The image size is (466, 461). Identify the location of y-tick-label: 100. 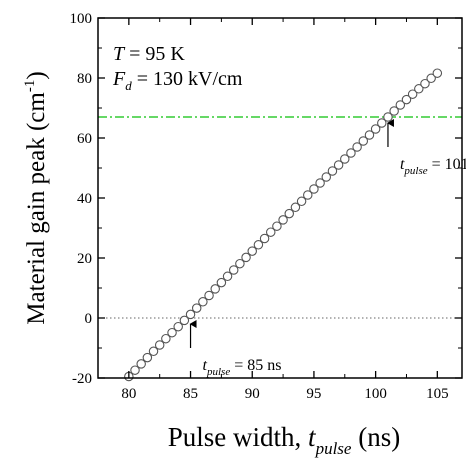
(81, 19).